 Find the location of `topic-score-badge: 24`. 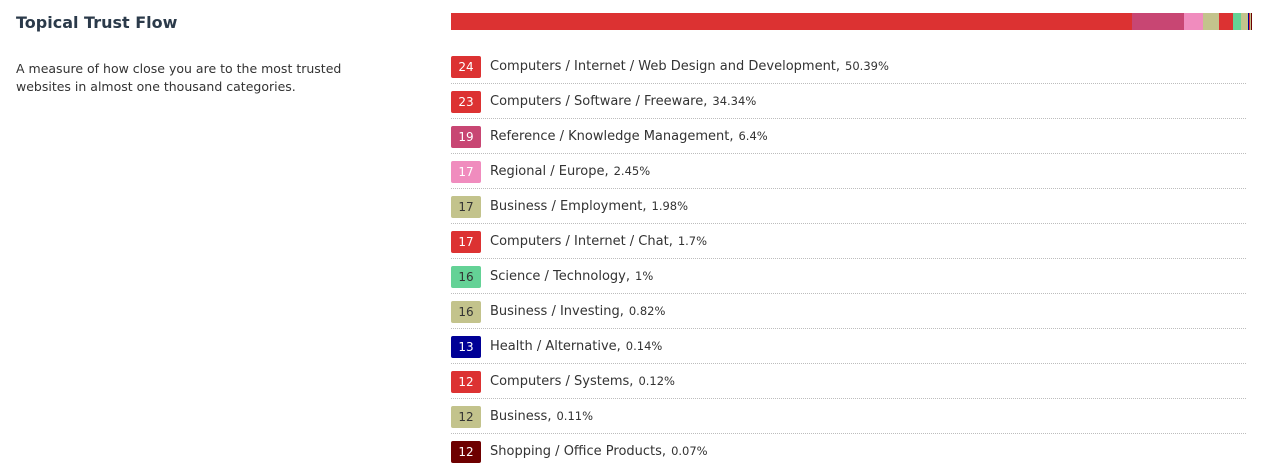

topic-score-badge: 24 is located at coordinates (466, 66).